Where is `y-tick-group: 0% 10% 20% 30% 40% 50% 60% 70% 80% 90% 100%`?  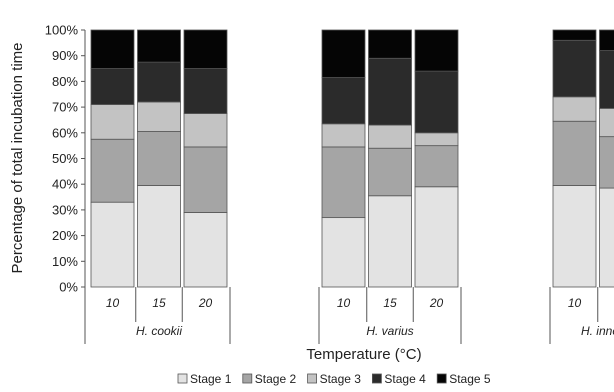
y-tick-group: 0% 10% 20% 30% 40% 50% 60% 70% 80% 90% 100% is located at coordinates (65, 159).